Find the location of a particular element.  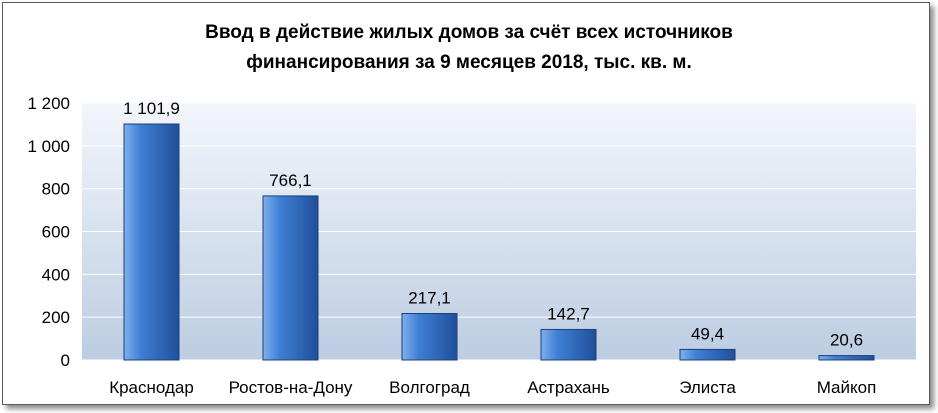

y-tick-label: 200 is located at coordinates (56, 317).